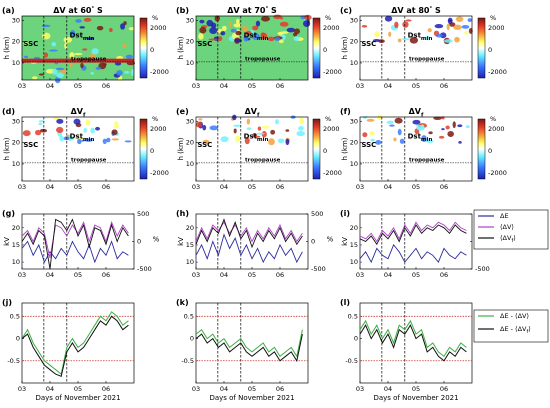 Image resolution: width=550 pixels, height=408 pixels. What do you see at coordinates (316, 149) in the screenshot?
I see `colorbar` at bounding box center [316, 149].